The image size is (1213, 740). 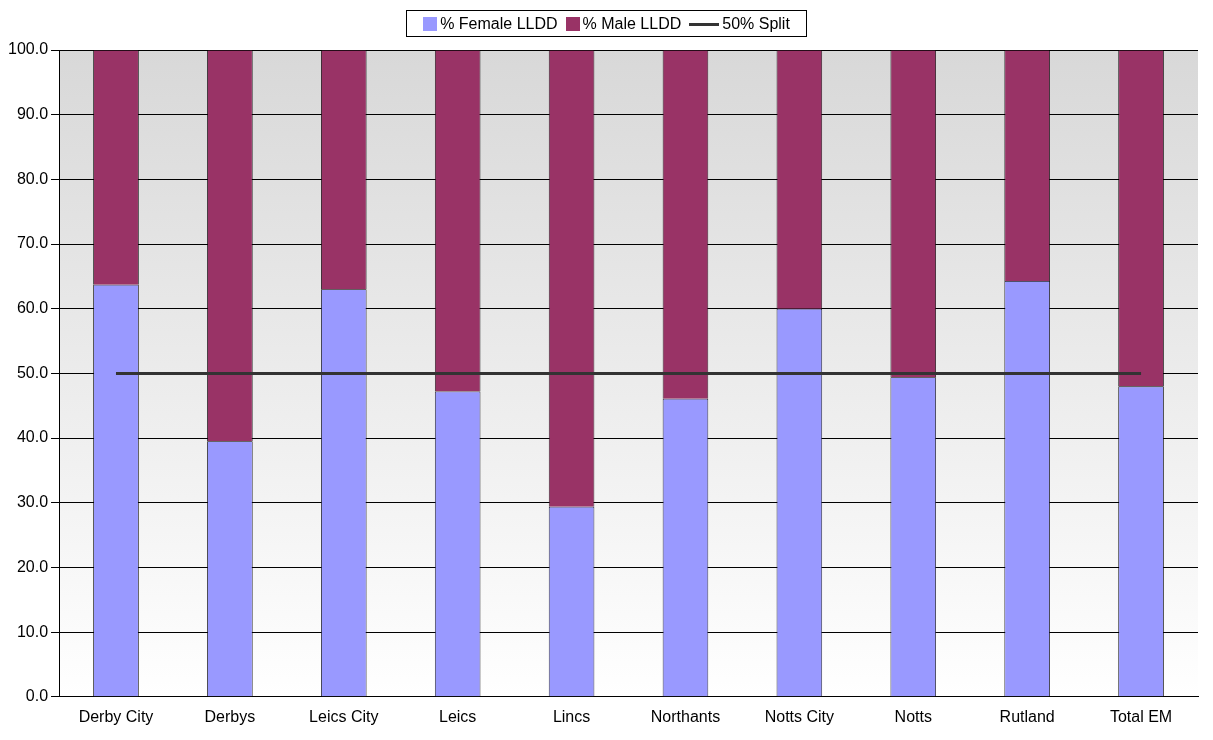 I want to click on y-tick-label: 20.0, so click(x=32, y=566).